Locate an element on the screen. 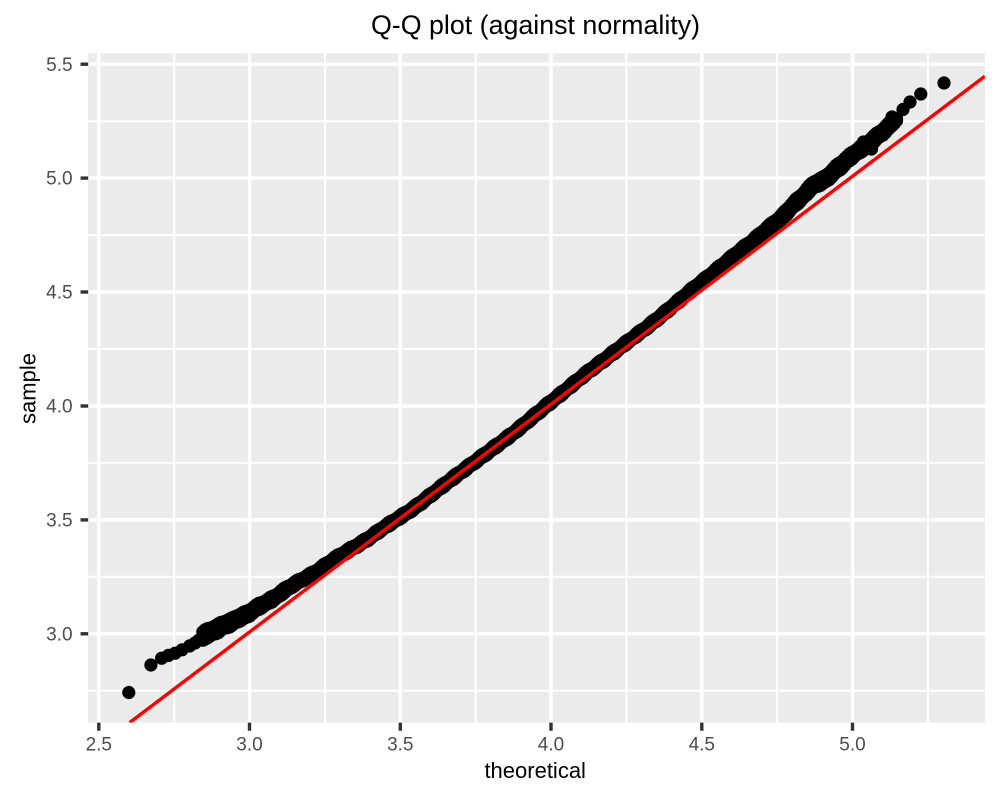 The height and width of the screenshot is (800, 1000). svg-text: theoretical is located at coordinates (535, 770).